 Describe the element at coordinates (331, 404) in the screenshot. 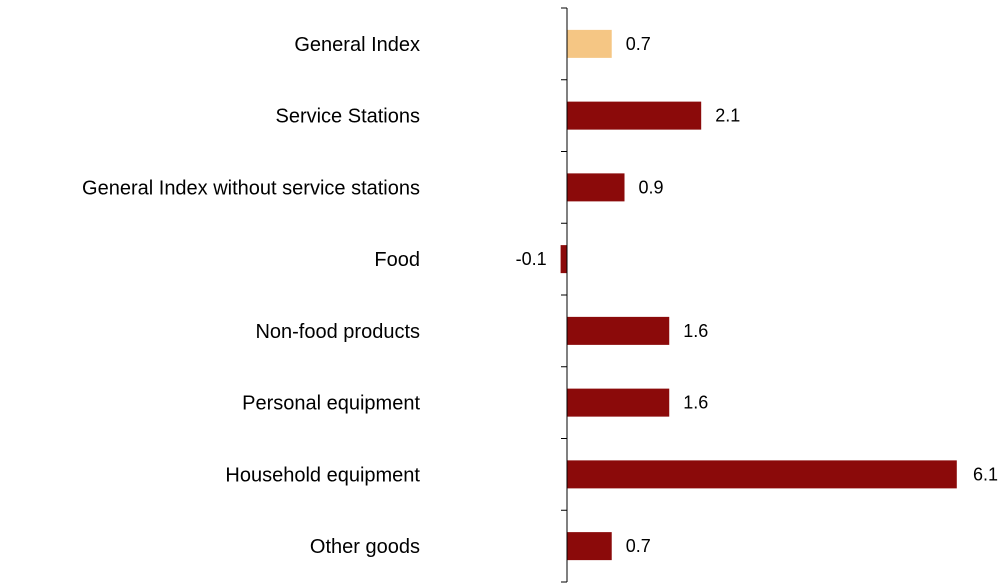

I see `category-label-personal-equipment: Personal equipment` at that location.